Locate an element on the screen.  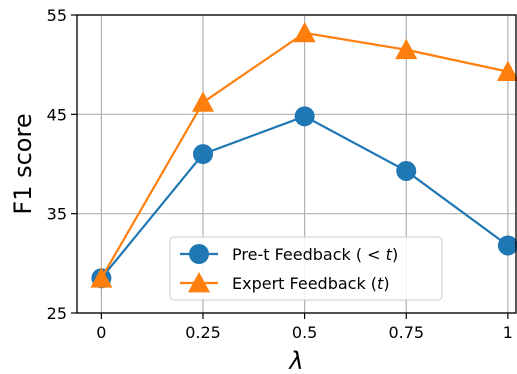
legend-label: Expert Feedback (t) is located at coordinates (311, 283).